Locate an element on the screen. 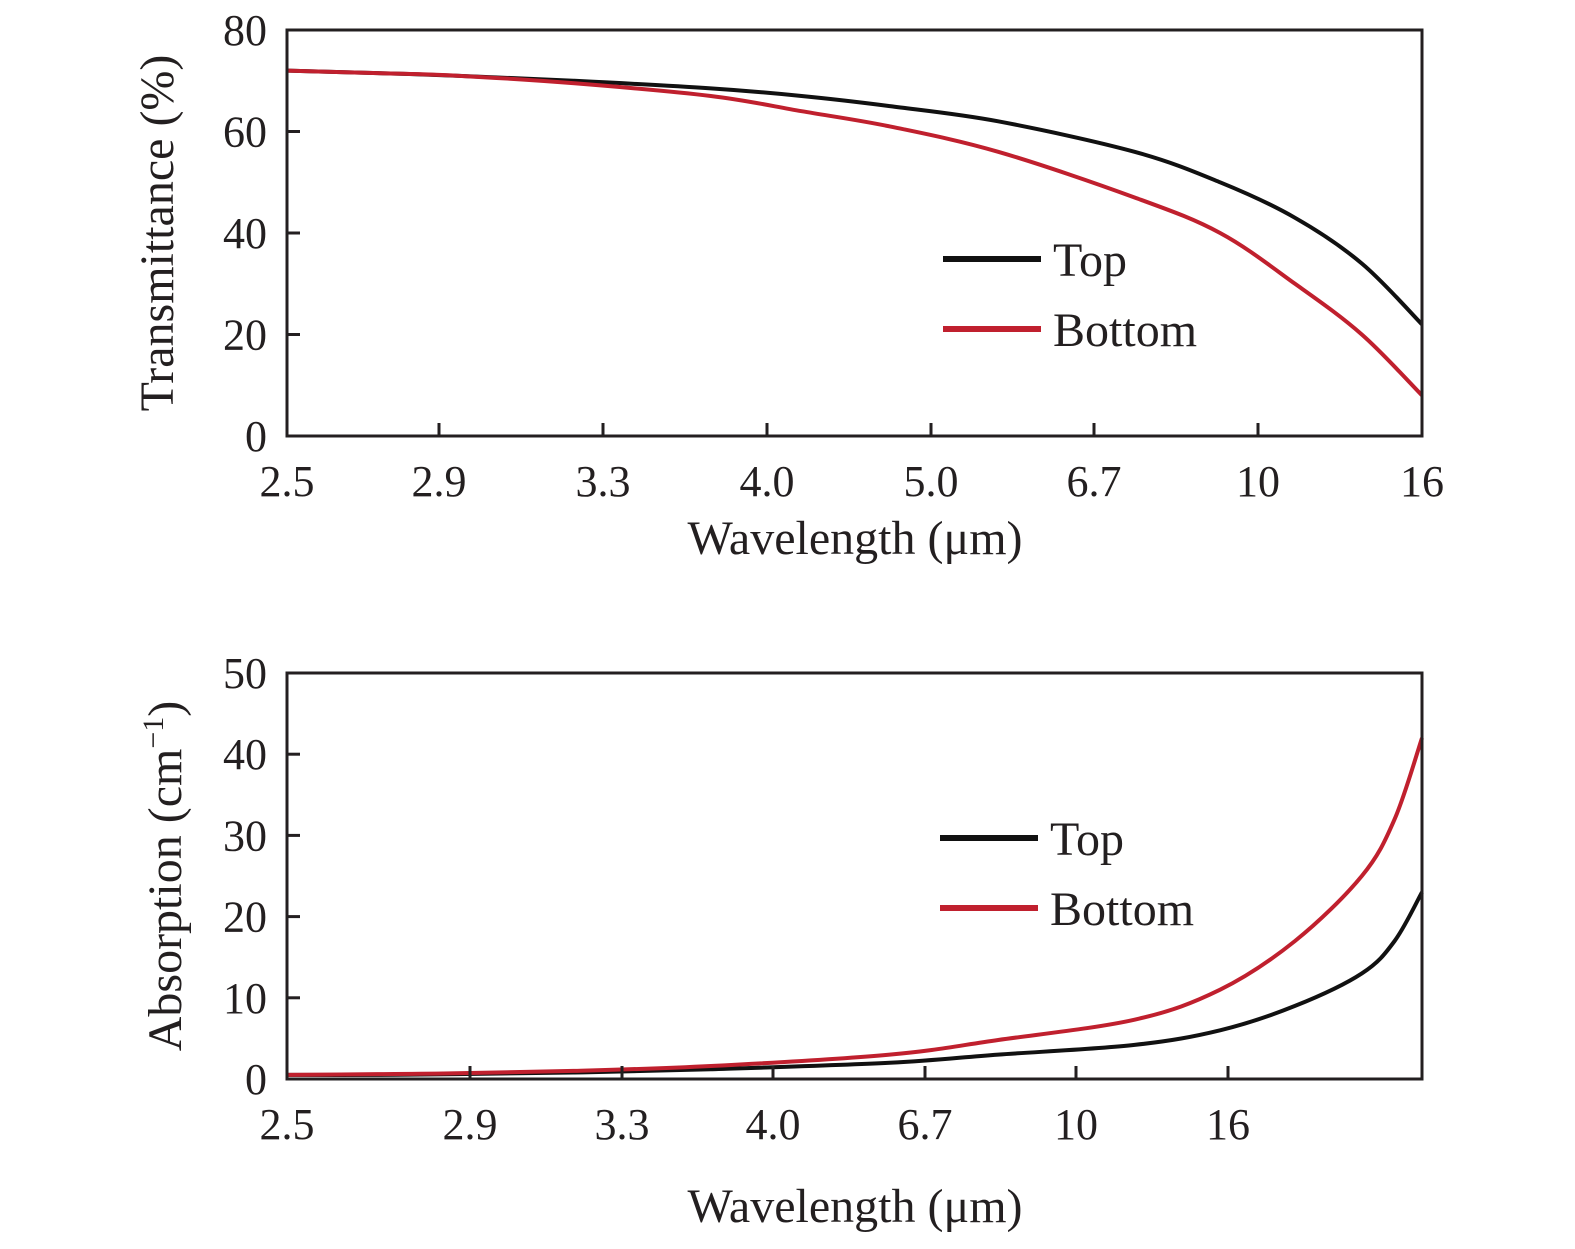 This screenshot has height=1249, width=1575. absorption-y-tick-label: 50 is located at coordinates (245, 673).